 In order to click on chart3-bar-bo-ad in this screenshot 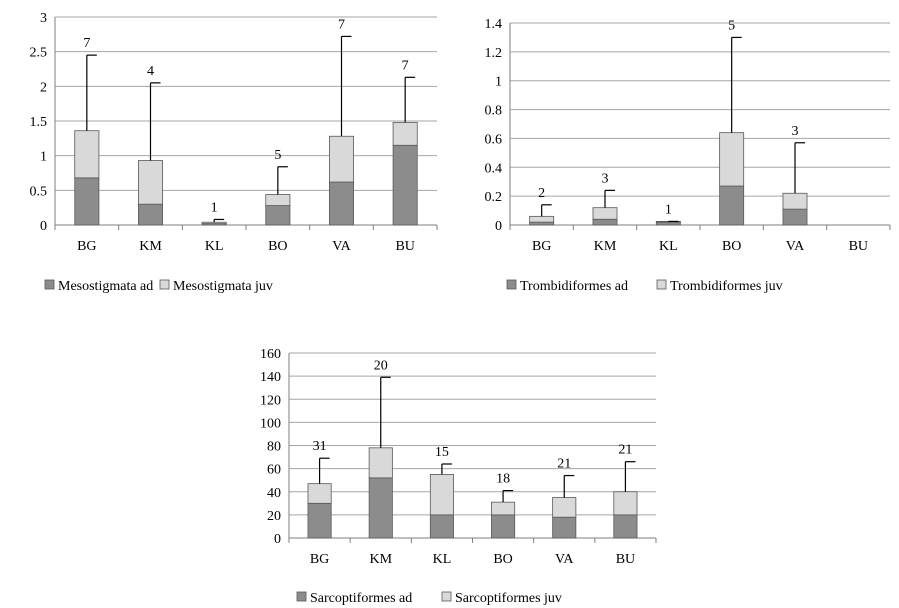, I will do `click(503, 526)`.